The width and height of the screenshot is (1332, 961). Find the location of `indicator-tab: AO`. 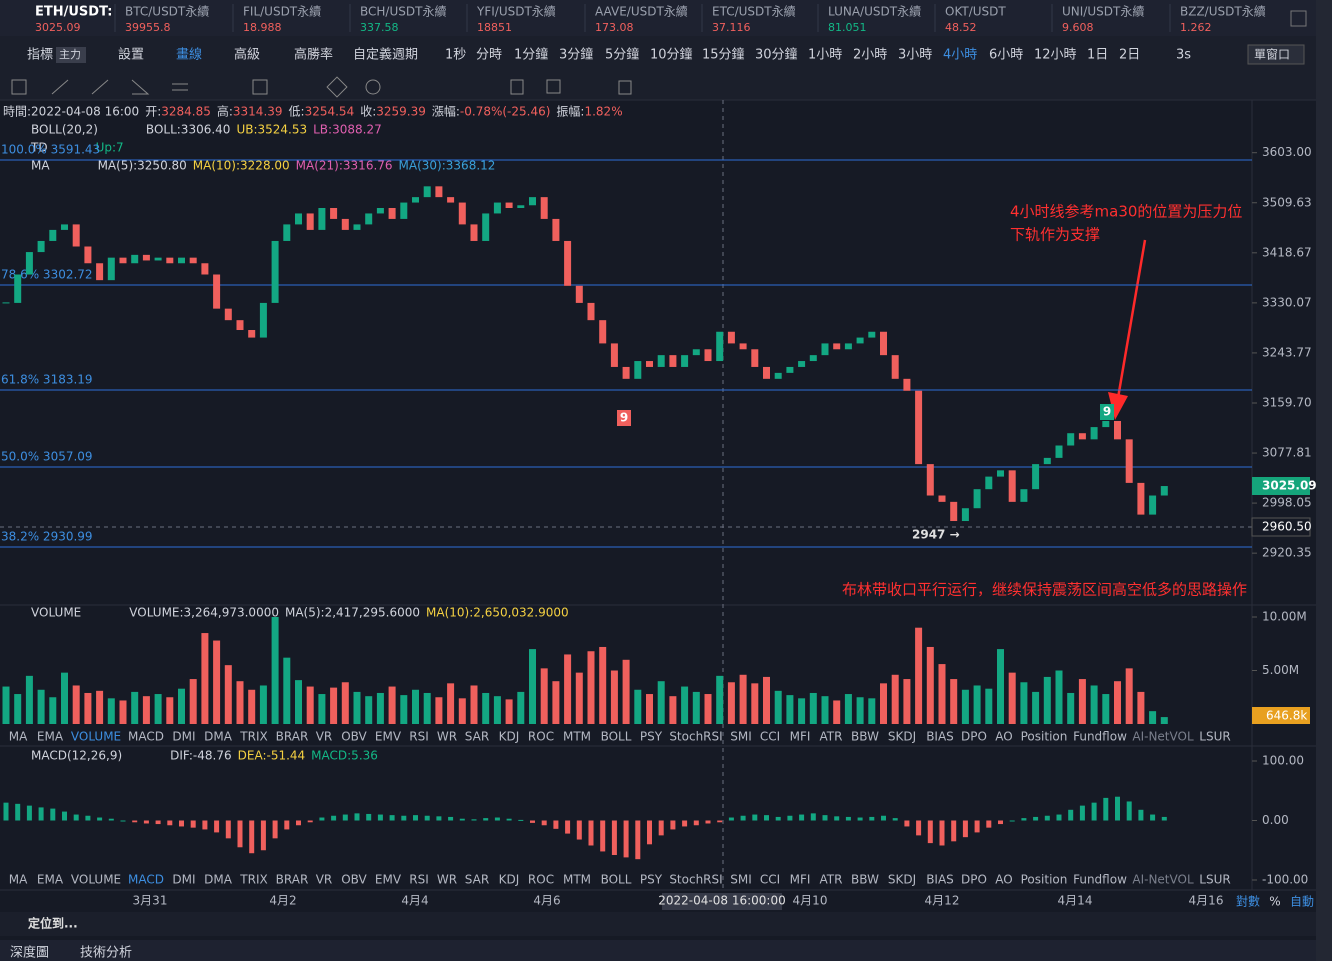

indicator-tab: AO is located at coordinates (1003, 880).